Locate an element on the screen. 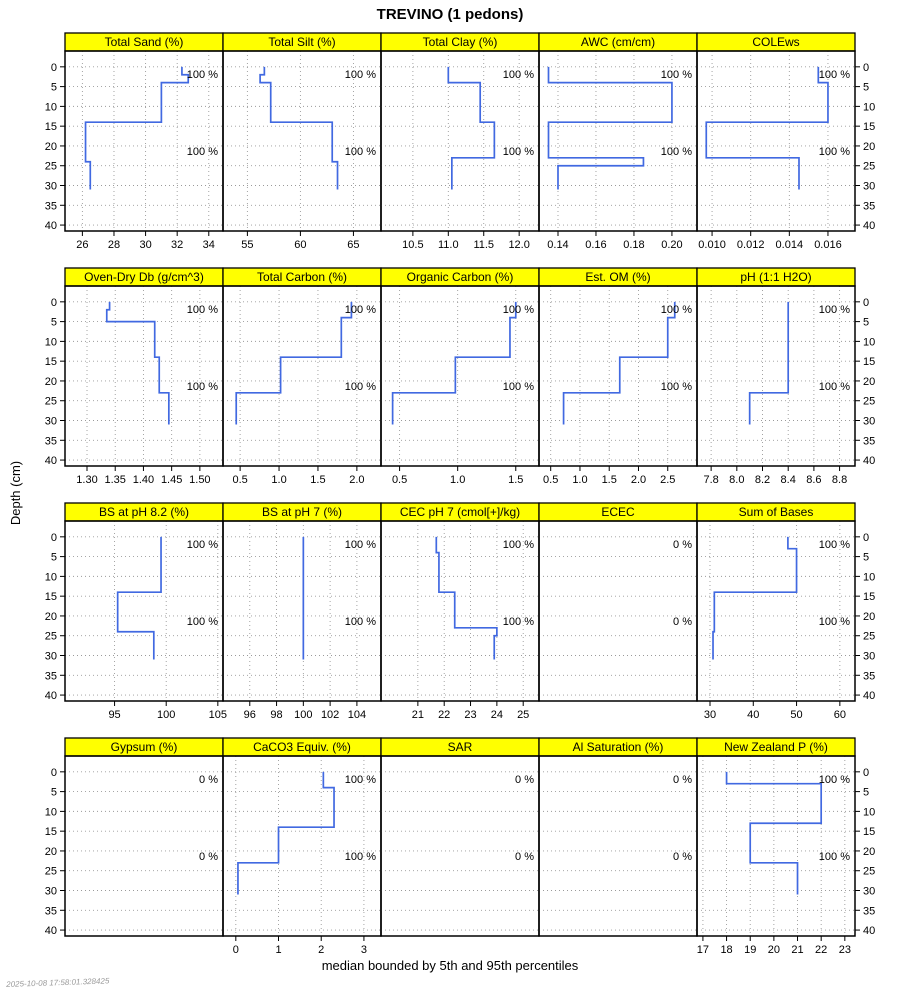 The image size is (900, 1000). x-tick-label: 1.35 is located at coordinates (115, 480).